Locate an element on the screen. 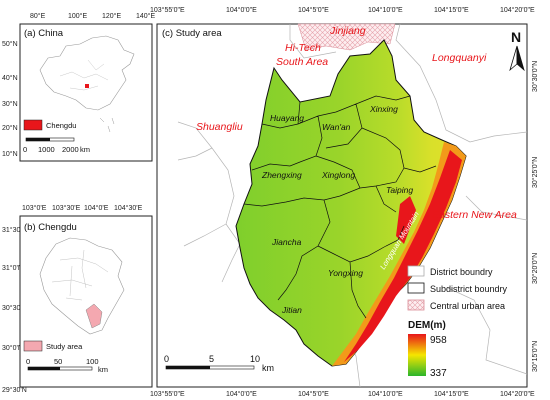 The width and height of the screenshot is (550, 400). tick-label: 103°0'E is located at coordinates (34, 208).